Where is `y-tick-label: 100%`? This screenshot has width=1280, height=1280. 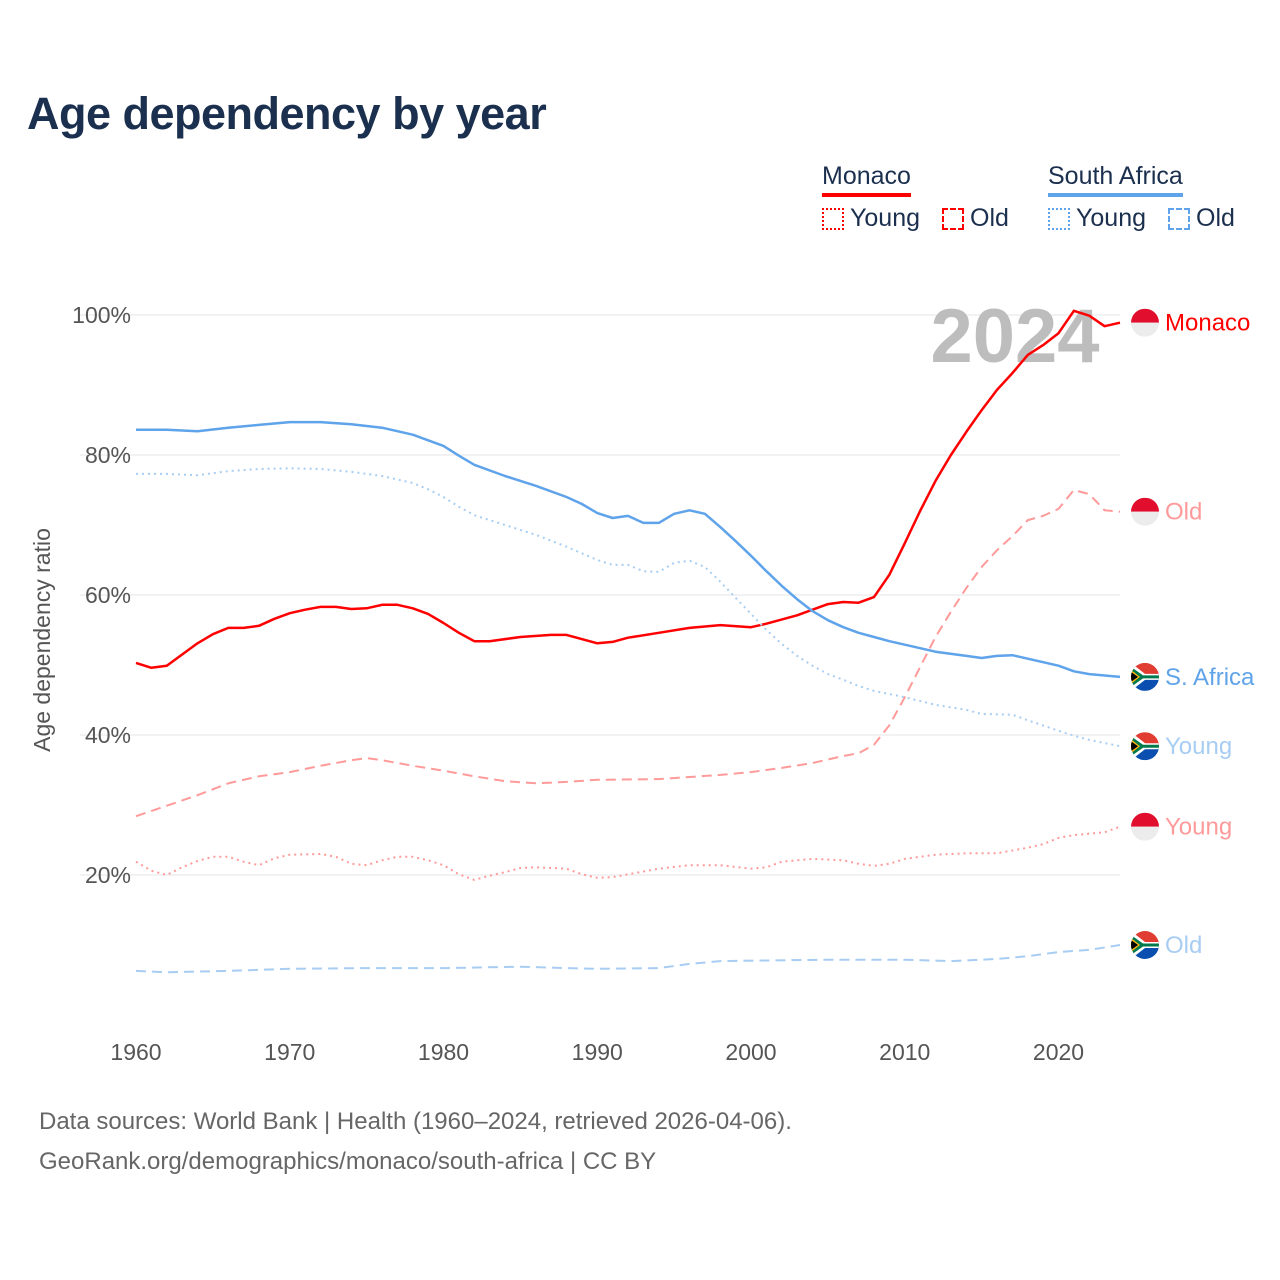 y-tick-label: 100% is located at coordinates (101, 315).